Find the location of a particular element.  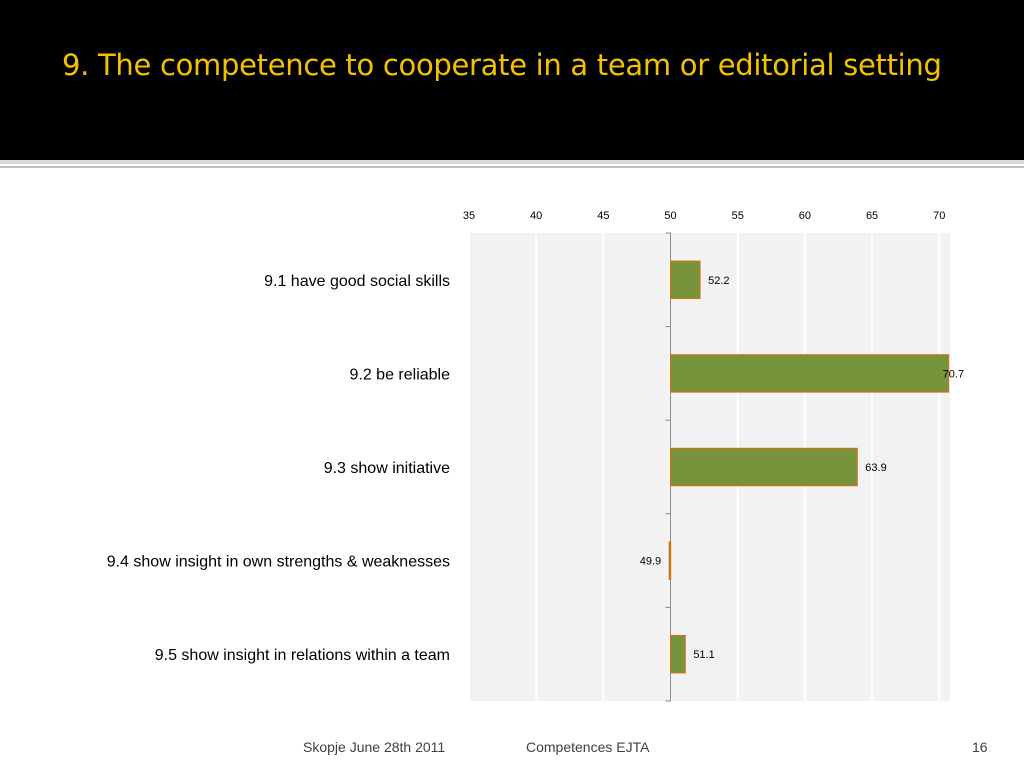

x-tick-label: 55 is located at coordinates (738, 216).